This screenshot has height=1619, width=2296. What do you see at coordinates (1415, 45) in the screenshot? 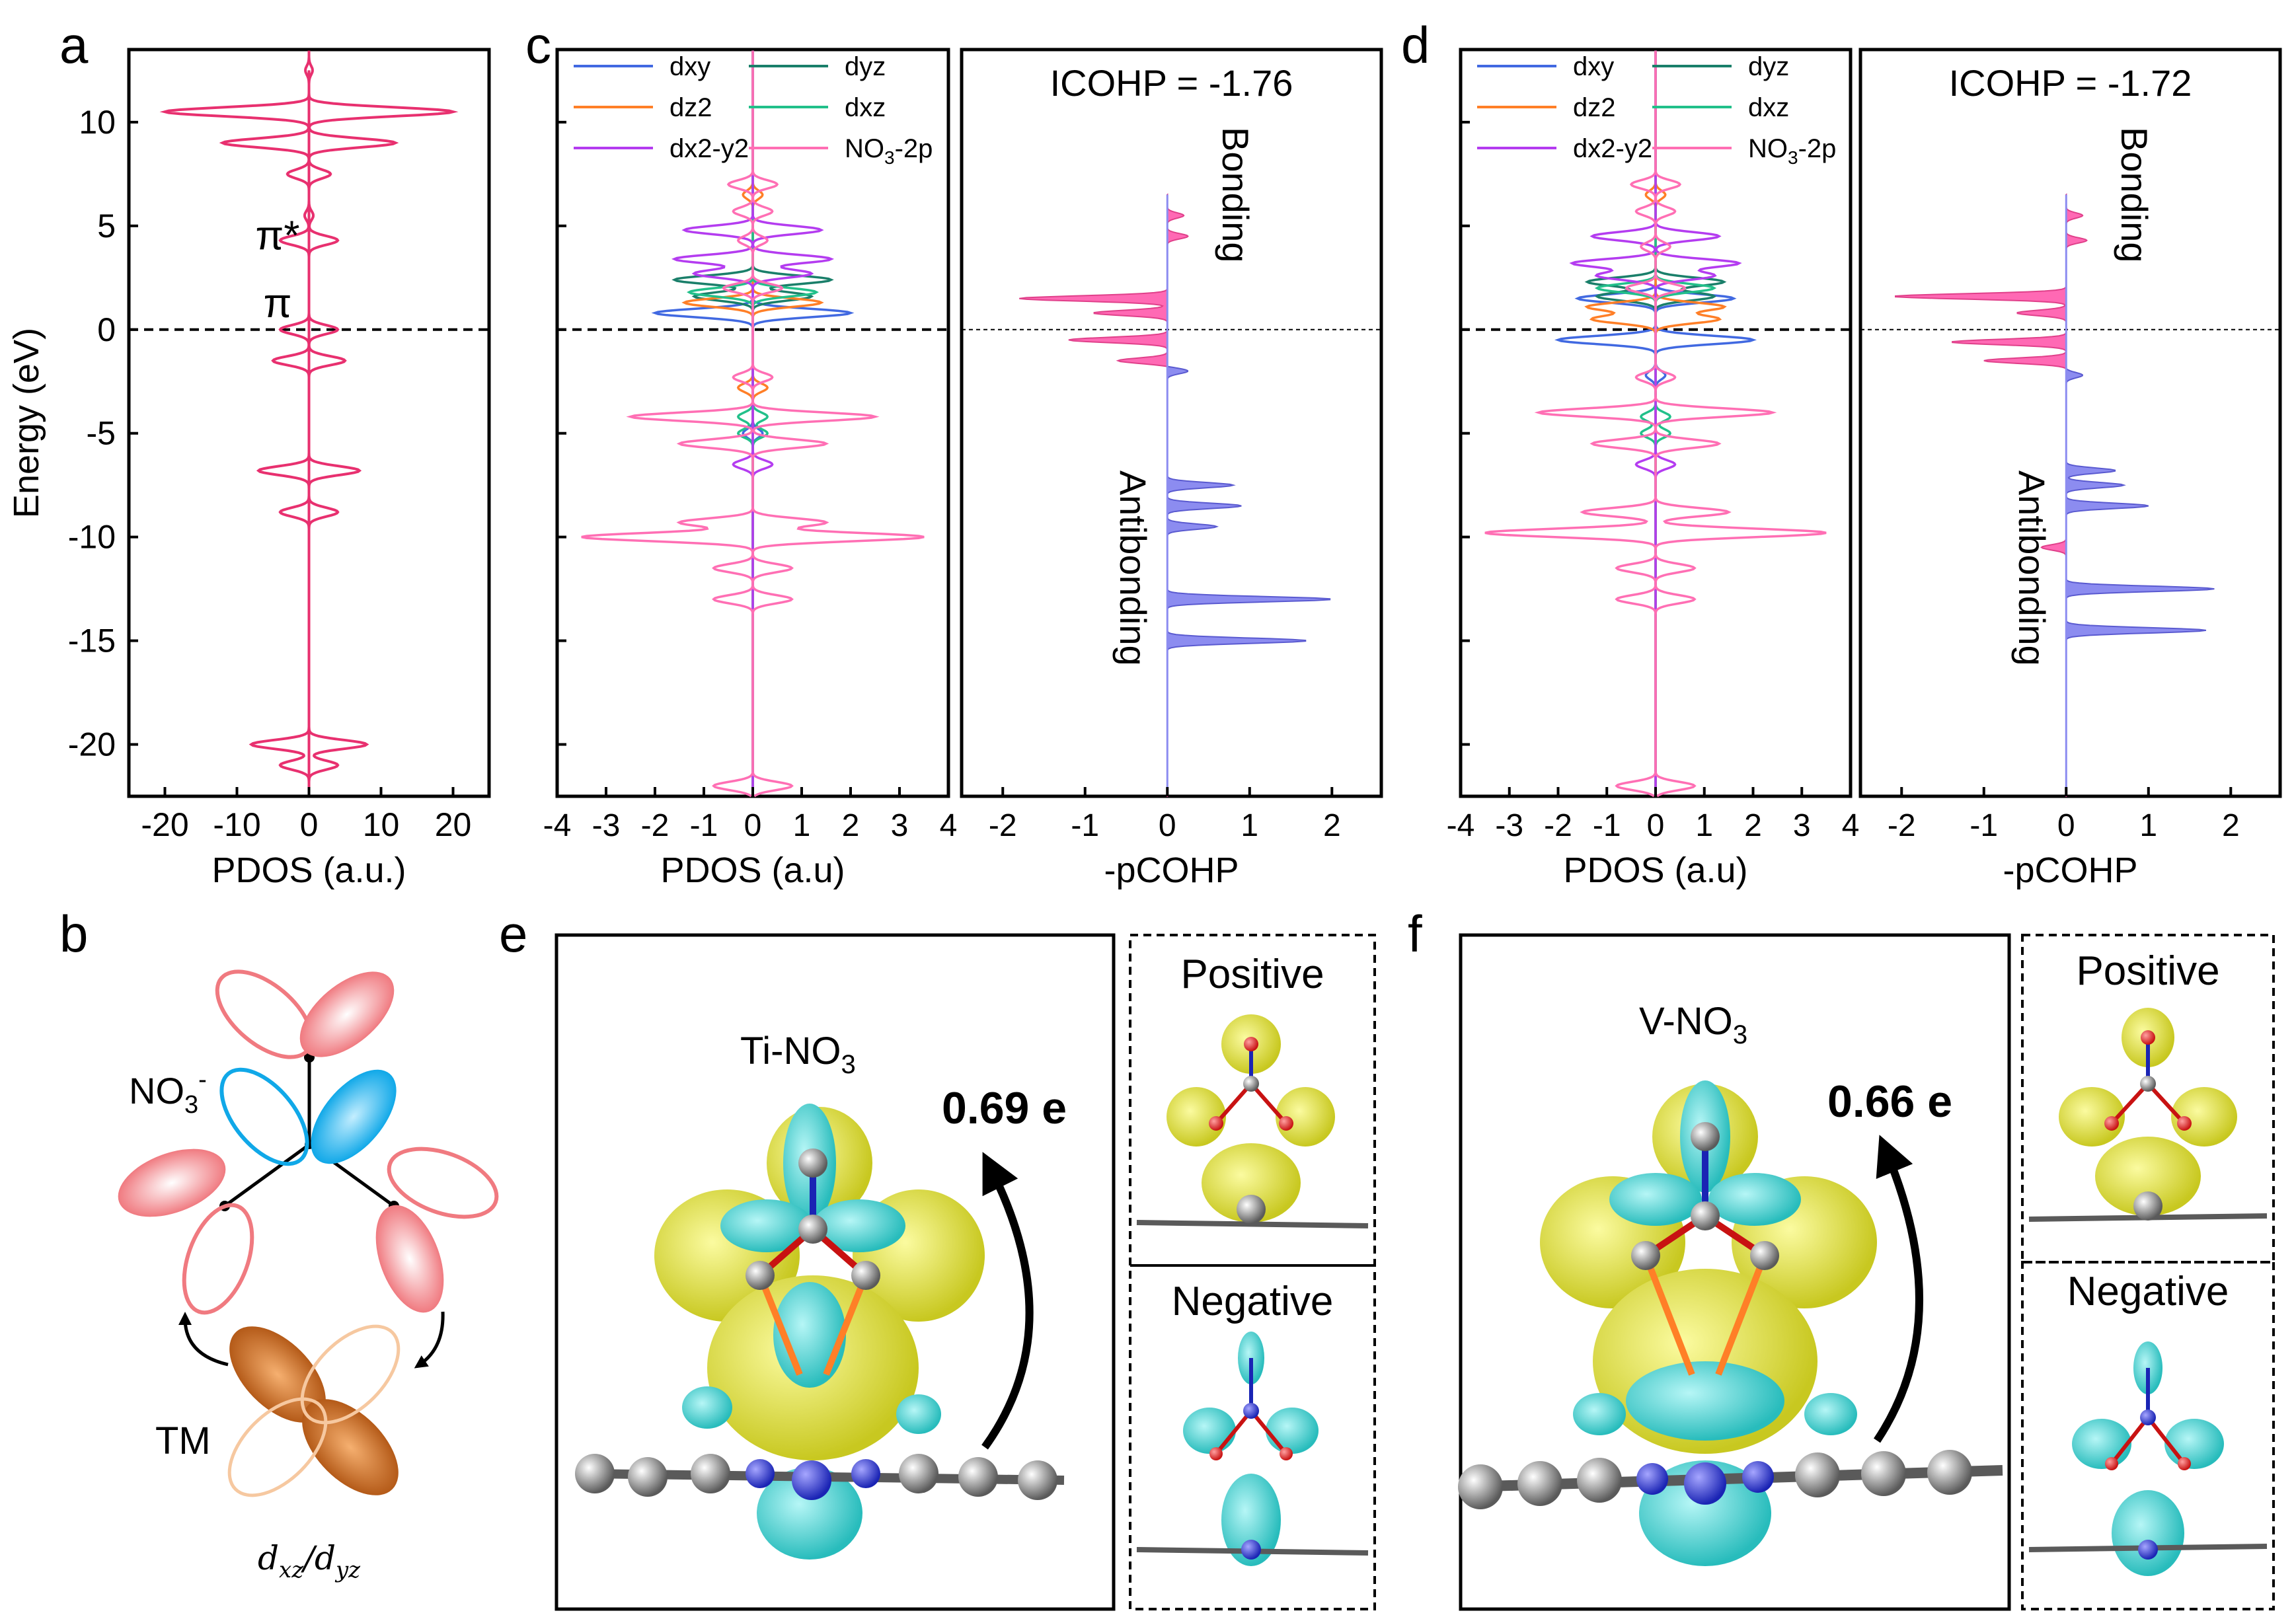
I see `panel-letter-d: d` at bounding box center [1415, 45].